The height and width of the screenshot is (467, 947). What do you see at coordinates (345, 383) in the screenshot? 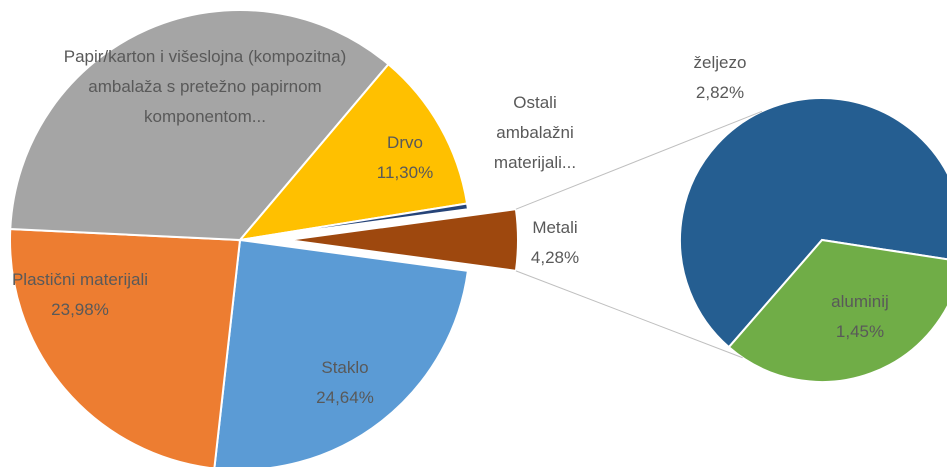
I see `slice-label: Staklo 24,64%` at bounding box center [345, 383].